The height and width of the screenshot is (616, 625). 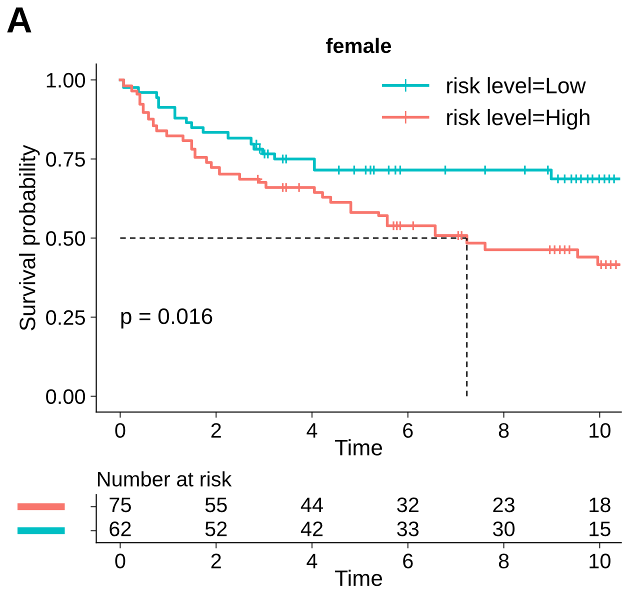 I want to click on data-label: 23, so click(x=503, y=505).